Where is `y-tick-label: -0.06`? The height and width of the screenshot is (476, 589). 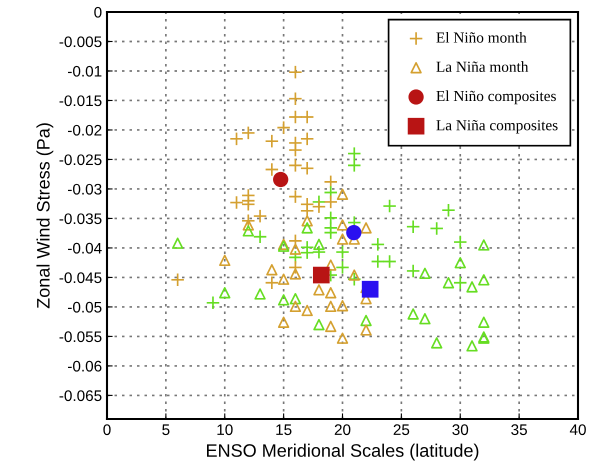
y-tick-label: -0.06 is located at coordinates (85, 366).